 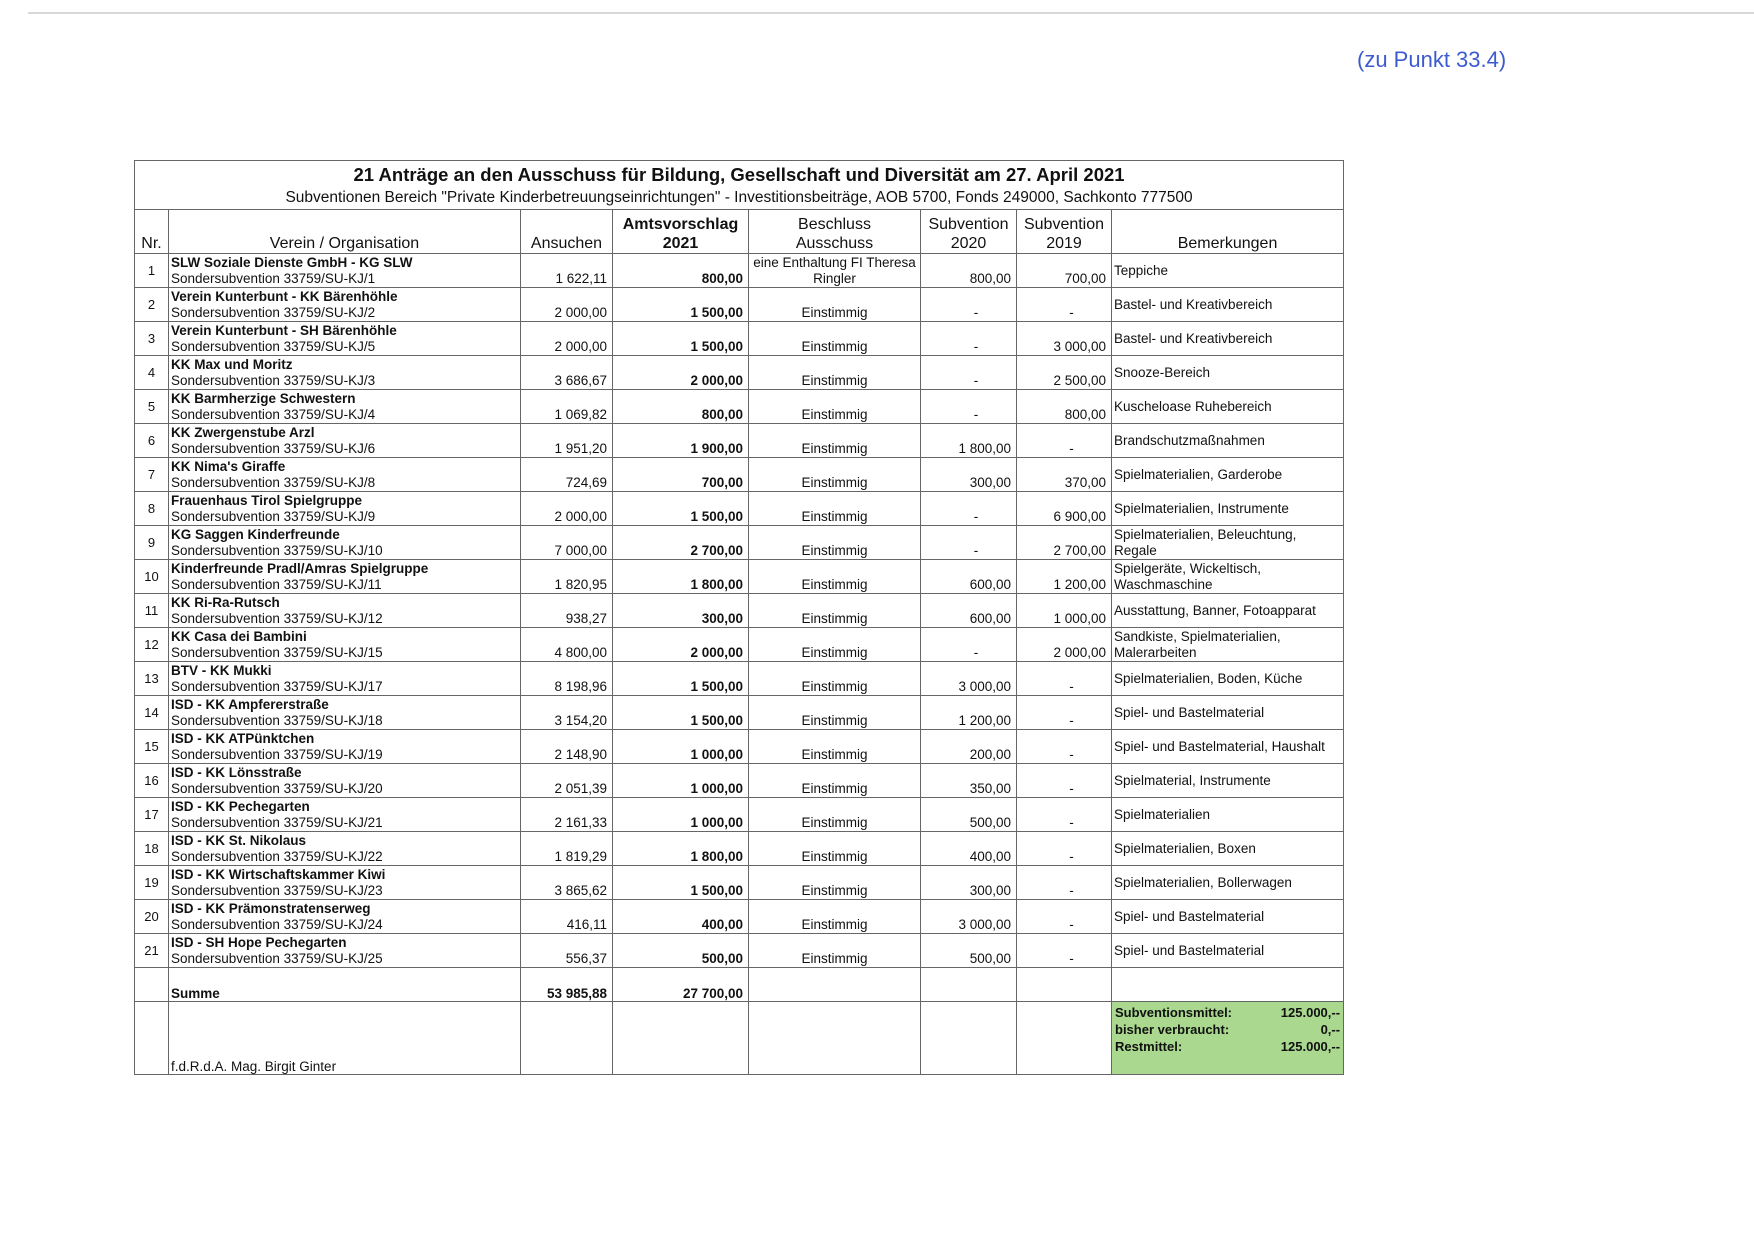 I want to click on row-nr: 20, so click(x=151, y=916).